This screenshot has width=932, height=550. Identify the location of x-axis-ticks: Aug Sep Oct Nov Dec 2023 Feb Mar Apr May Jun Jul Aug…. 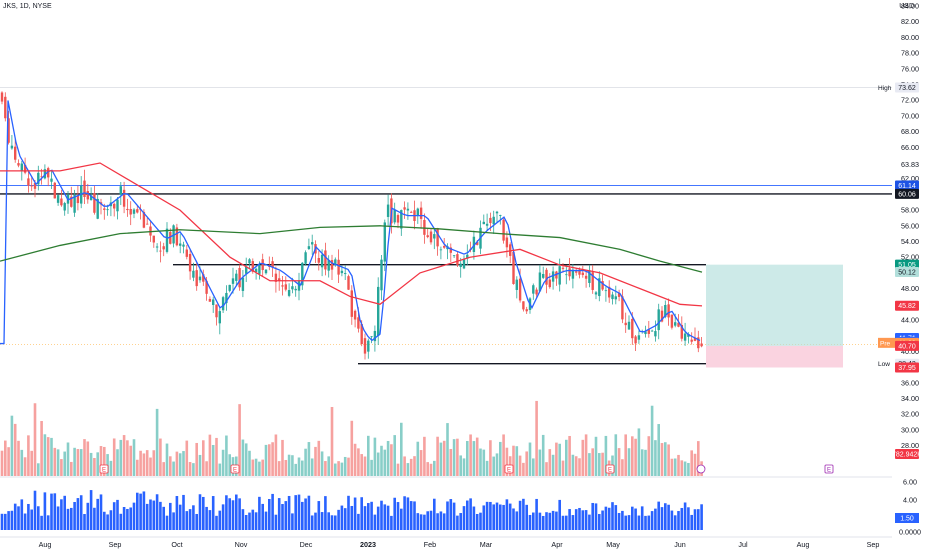
(459, 544).